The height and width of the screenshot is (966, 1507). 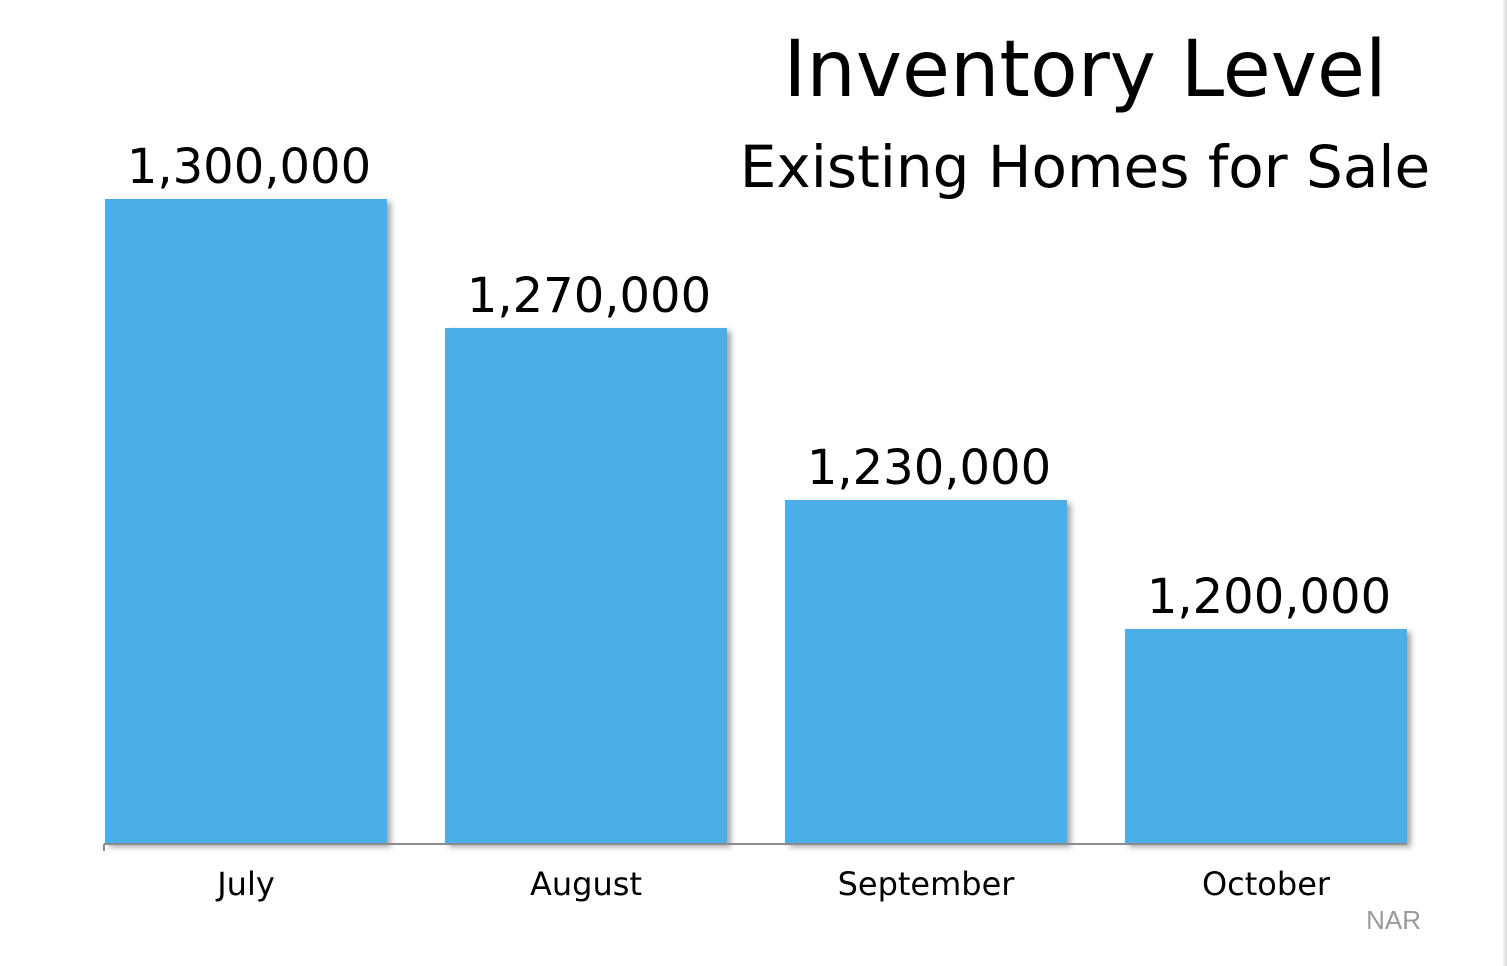 I want to click on bar-august, so click(x=586, y=586).